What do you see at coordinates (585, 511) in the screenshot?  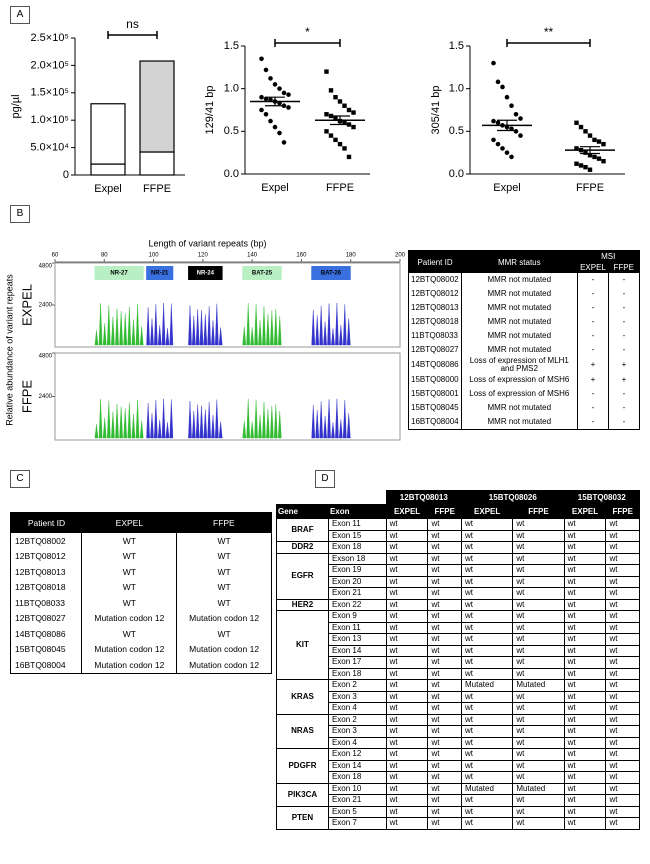 I see `header-cell: EXPEL` at bounding box center [585, 511].